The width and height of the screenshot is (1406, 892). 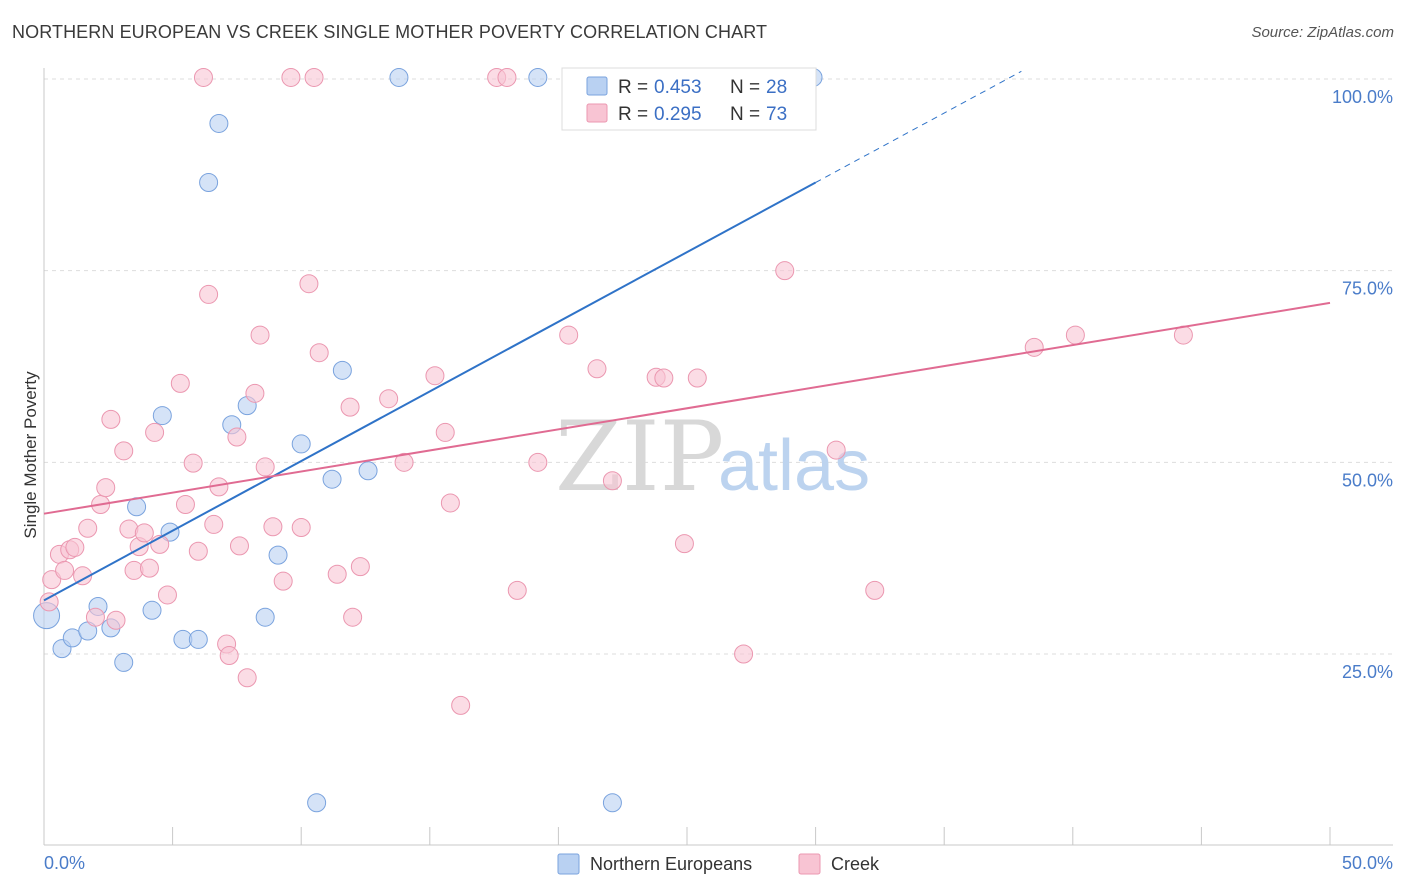 What do you see at coordinates (639, 457) in the screenshot?
I see `watermark-zip: ZIP` at bounding box center [639, 457].